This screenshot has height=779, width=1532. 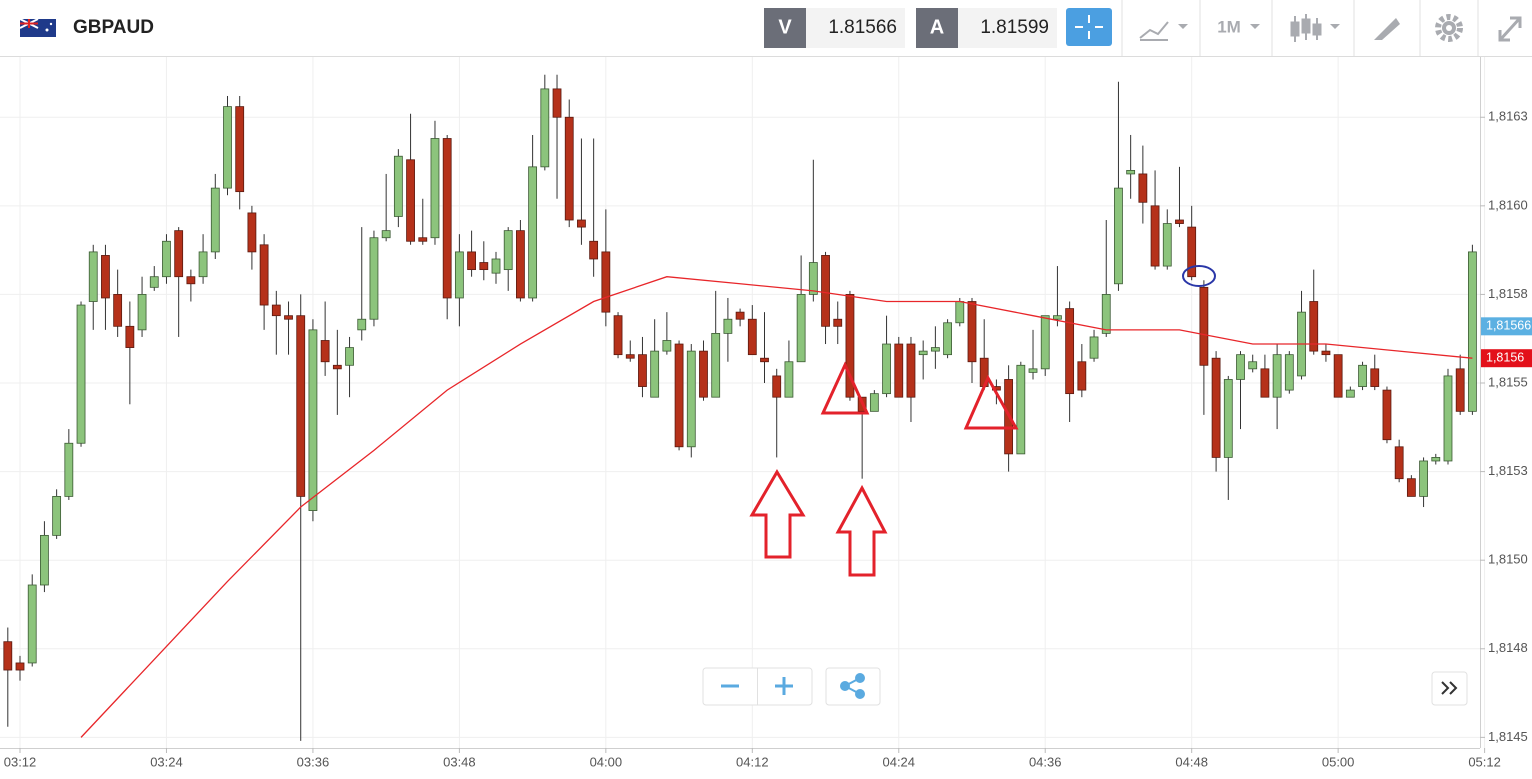 I want to click on zoom-in-button, so click(x=784, y=686).